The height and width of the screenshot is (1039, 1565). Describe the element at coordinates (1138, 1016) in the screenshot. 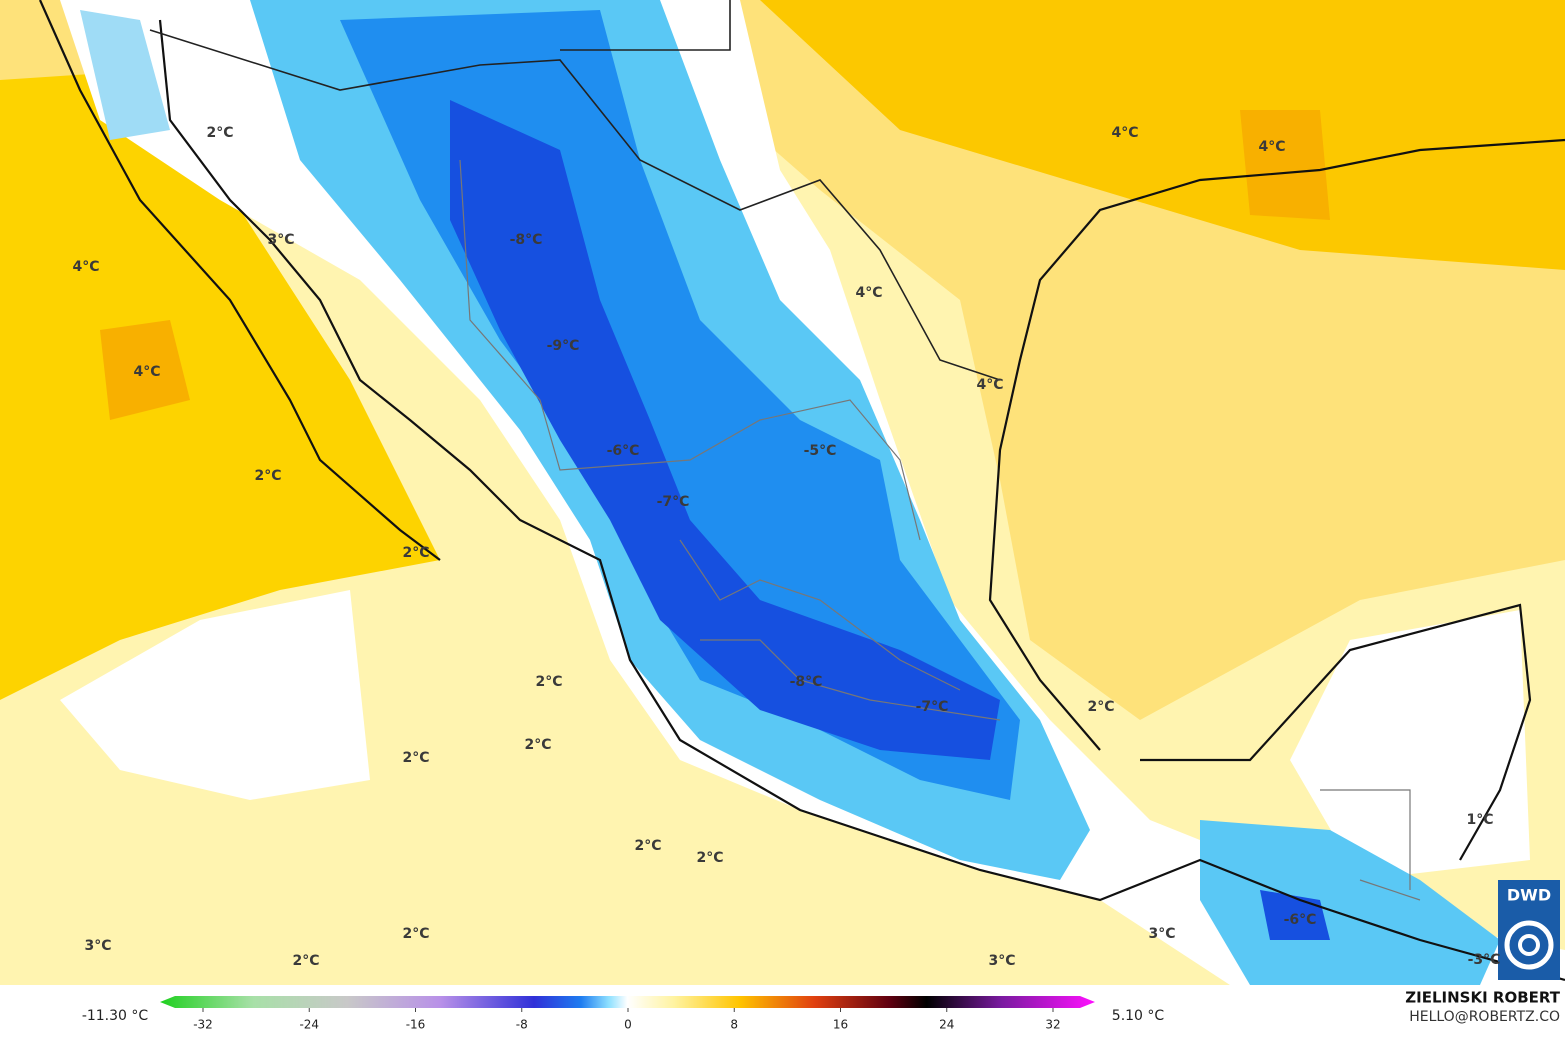

I see `colorbar-max: 5.10 °C` at that location.